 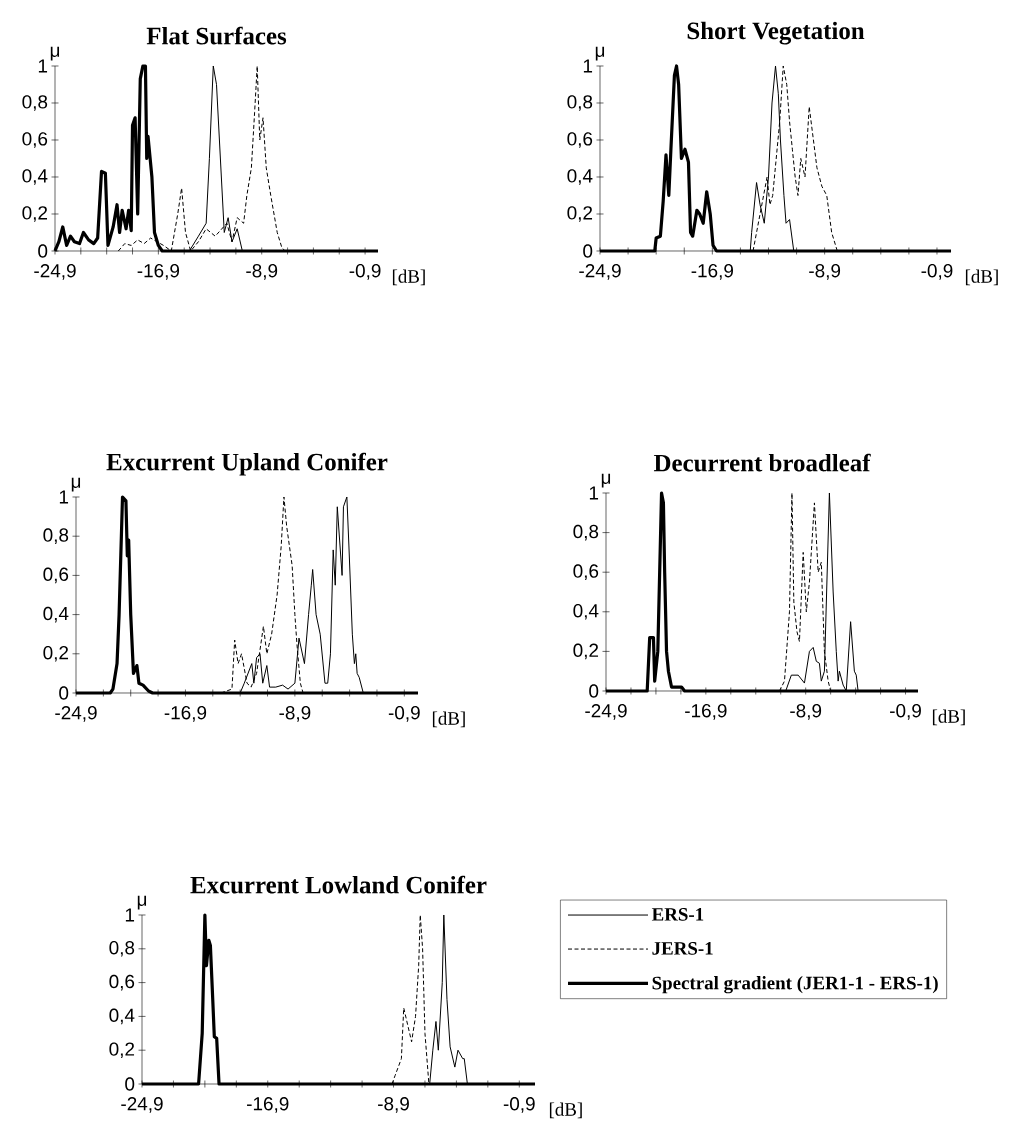 What do you see at coordinates (677, 914) in the screenshot?
I see `legend-label: ERS-1` at bounding box center [677, 914].